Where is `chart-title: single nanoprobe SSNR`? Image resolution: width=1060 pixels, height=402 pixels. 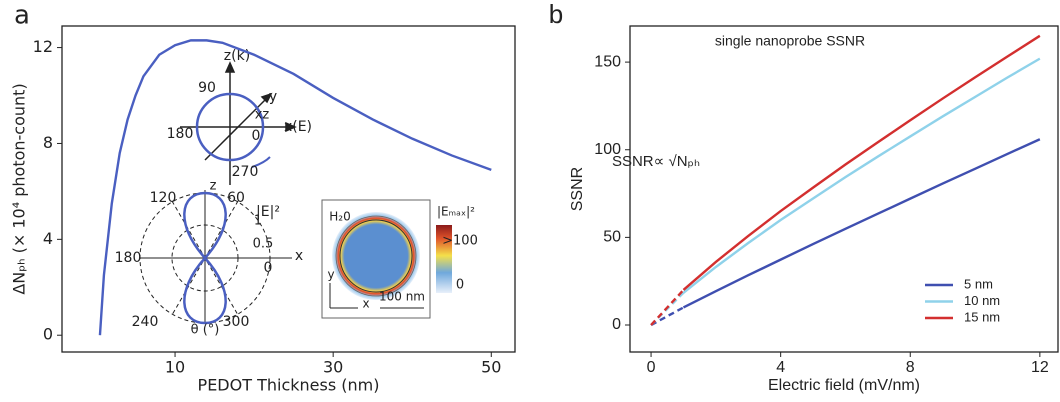
chart-title: single nanoprobe SSNR is located at coordinates (790, 41).